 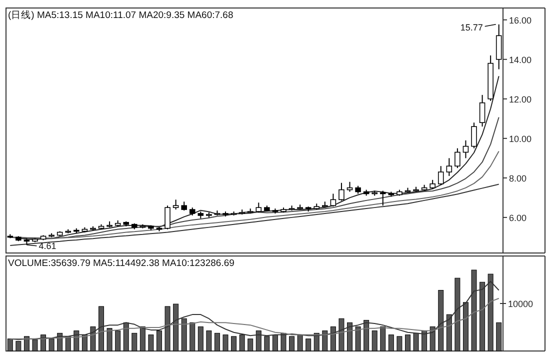 I want to click on annotation: 4.61, so click(x=47, y=245).